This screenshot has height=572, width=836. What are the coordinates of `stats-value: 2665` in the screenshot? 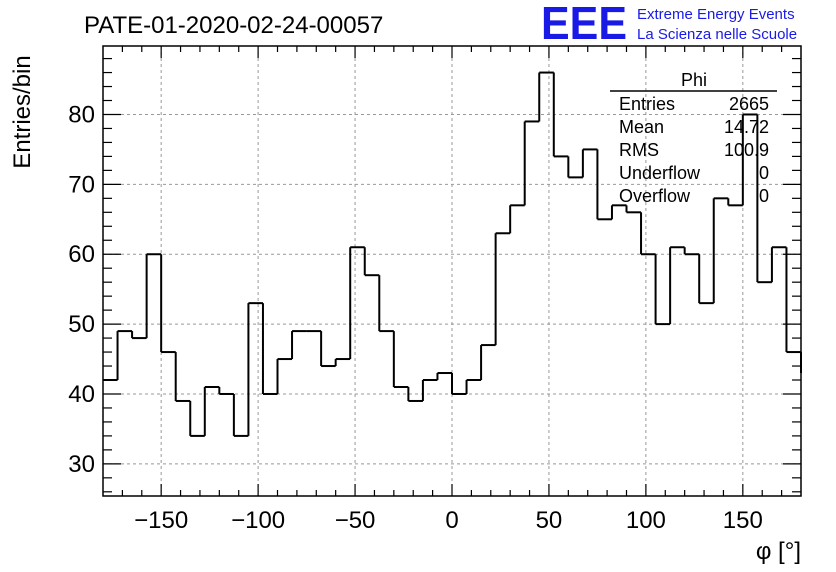 It's located at (749, 104).